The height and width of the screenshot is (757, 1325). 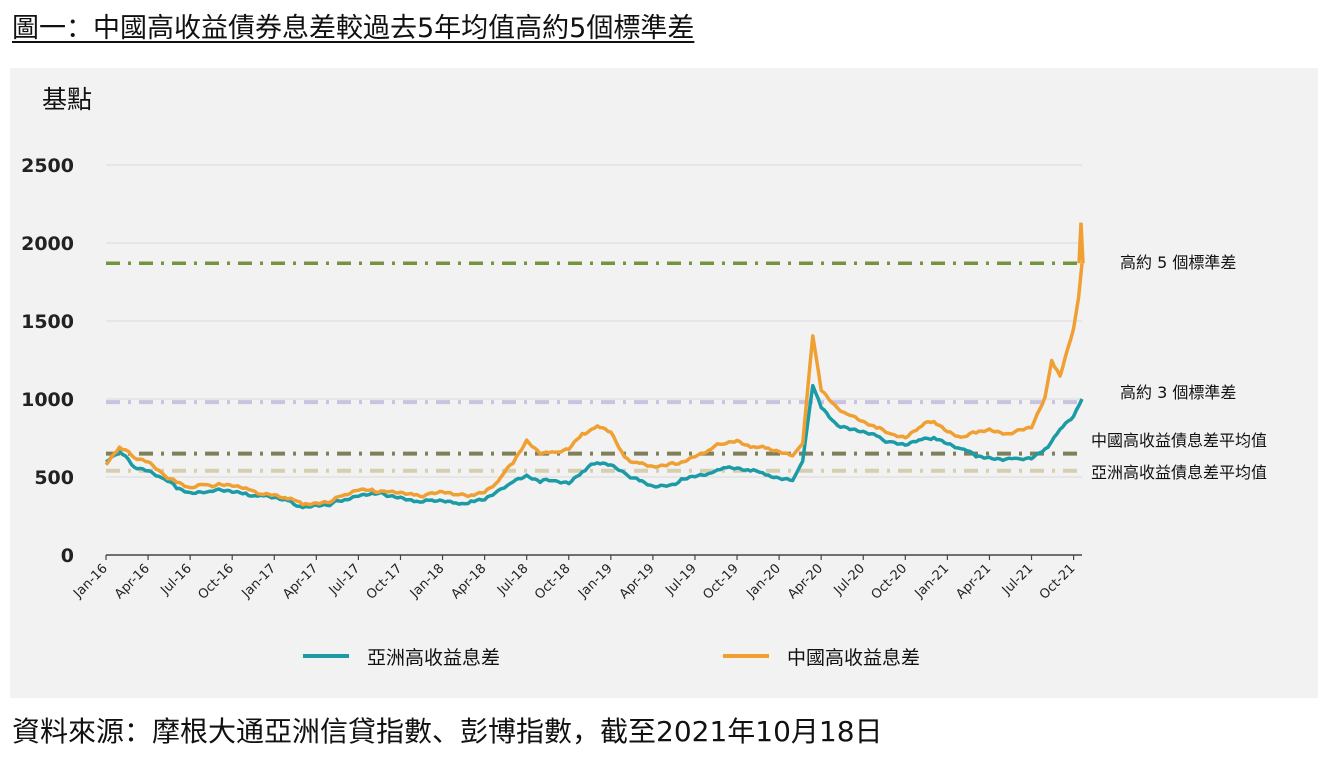 What do you see at coordinates (469, 581) in the screenshot?
I see `x-tick-label: Apr-18` at bounding box center [469, 581].